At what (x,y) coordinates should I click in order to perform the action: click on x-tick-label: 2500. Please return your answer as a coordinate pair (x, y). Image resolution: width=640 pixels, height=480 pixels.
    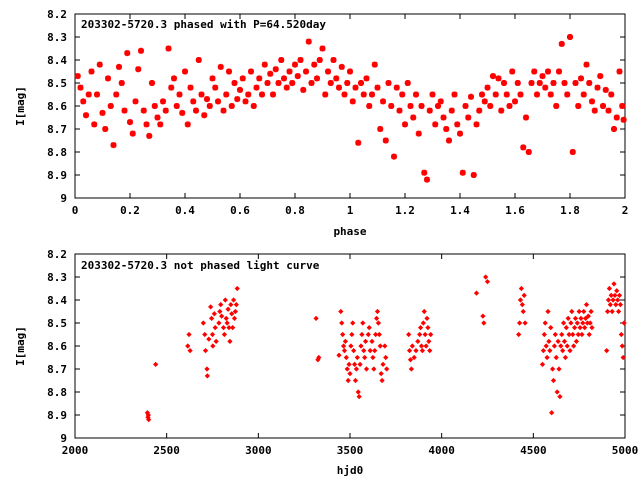
    Looking at the image, I should click on (166, 450).